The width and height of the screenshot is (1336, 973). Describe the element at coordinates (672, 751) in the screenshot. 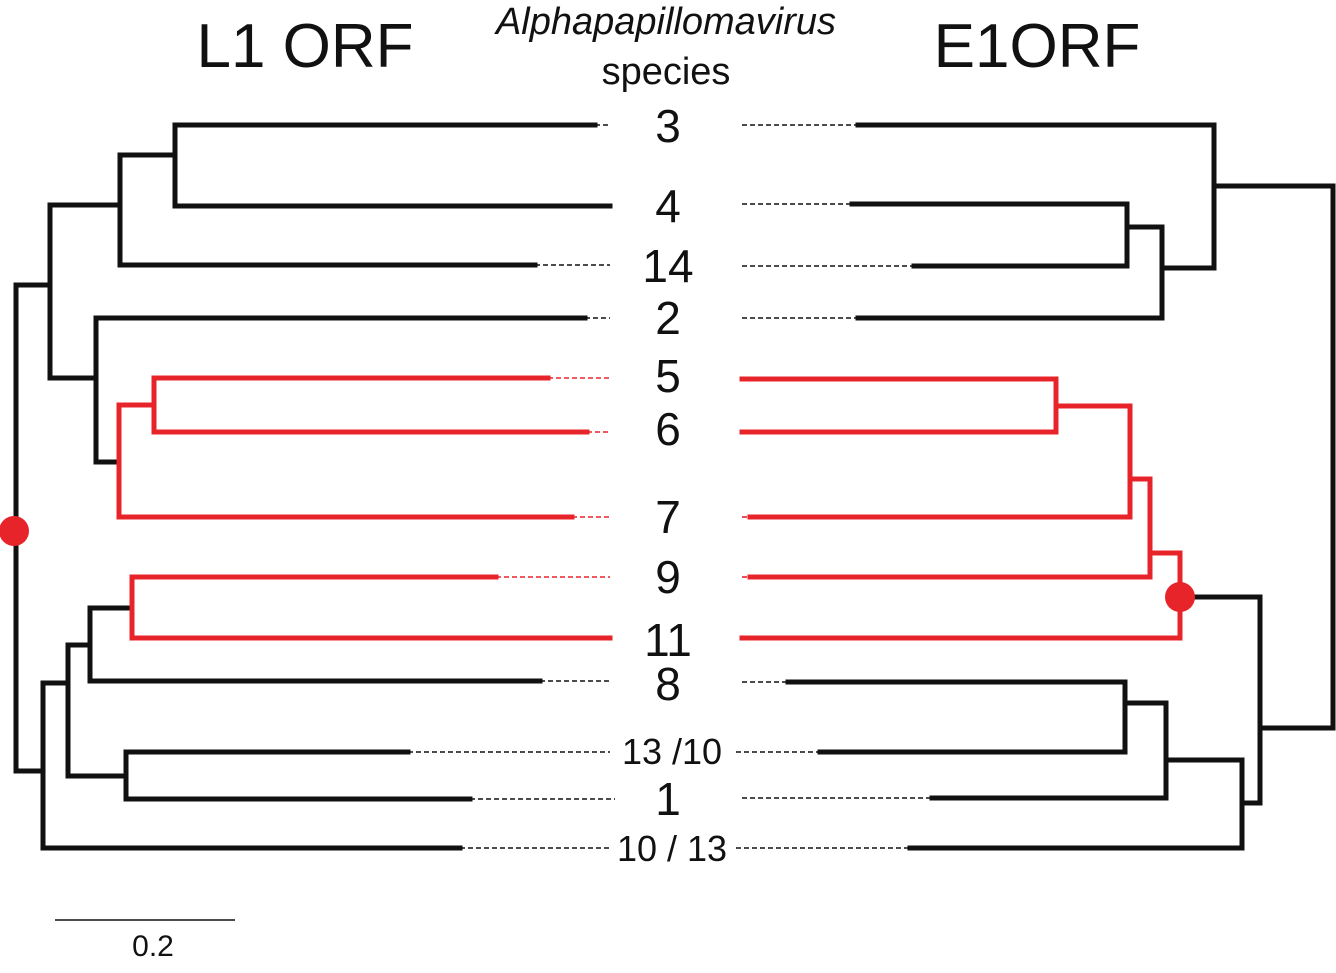

I see `species-label: 13 /10` at that location.